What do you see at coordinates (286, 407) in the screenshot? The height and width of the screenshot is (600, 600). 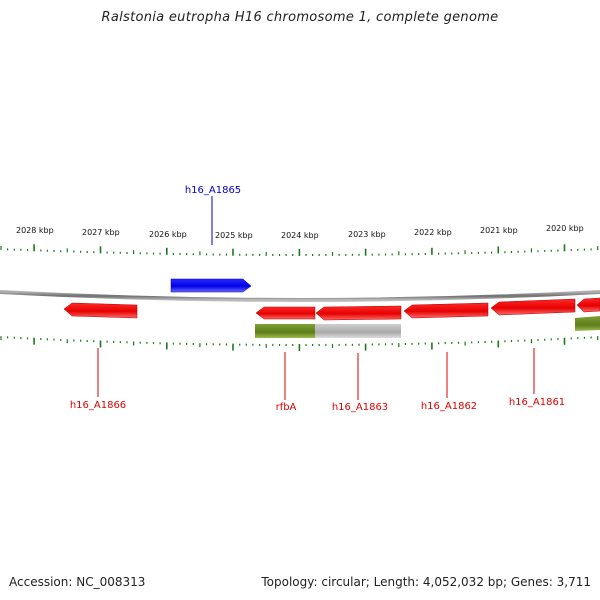 I see `label-rfbA: rfbA` at bounding box center [286, 407].